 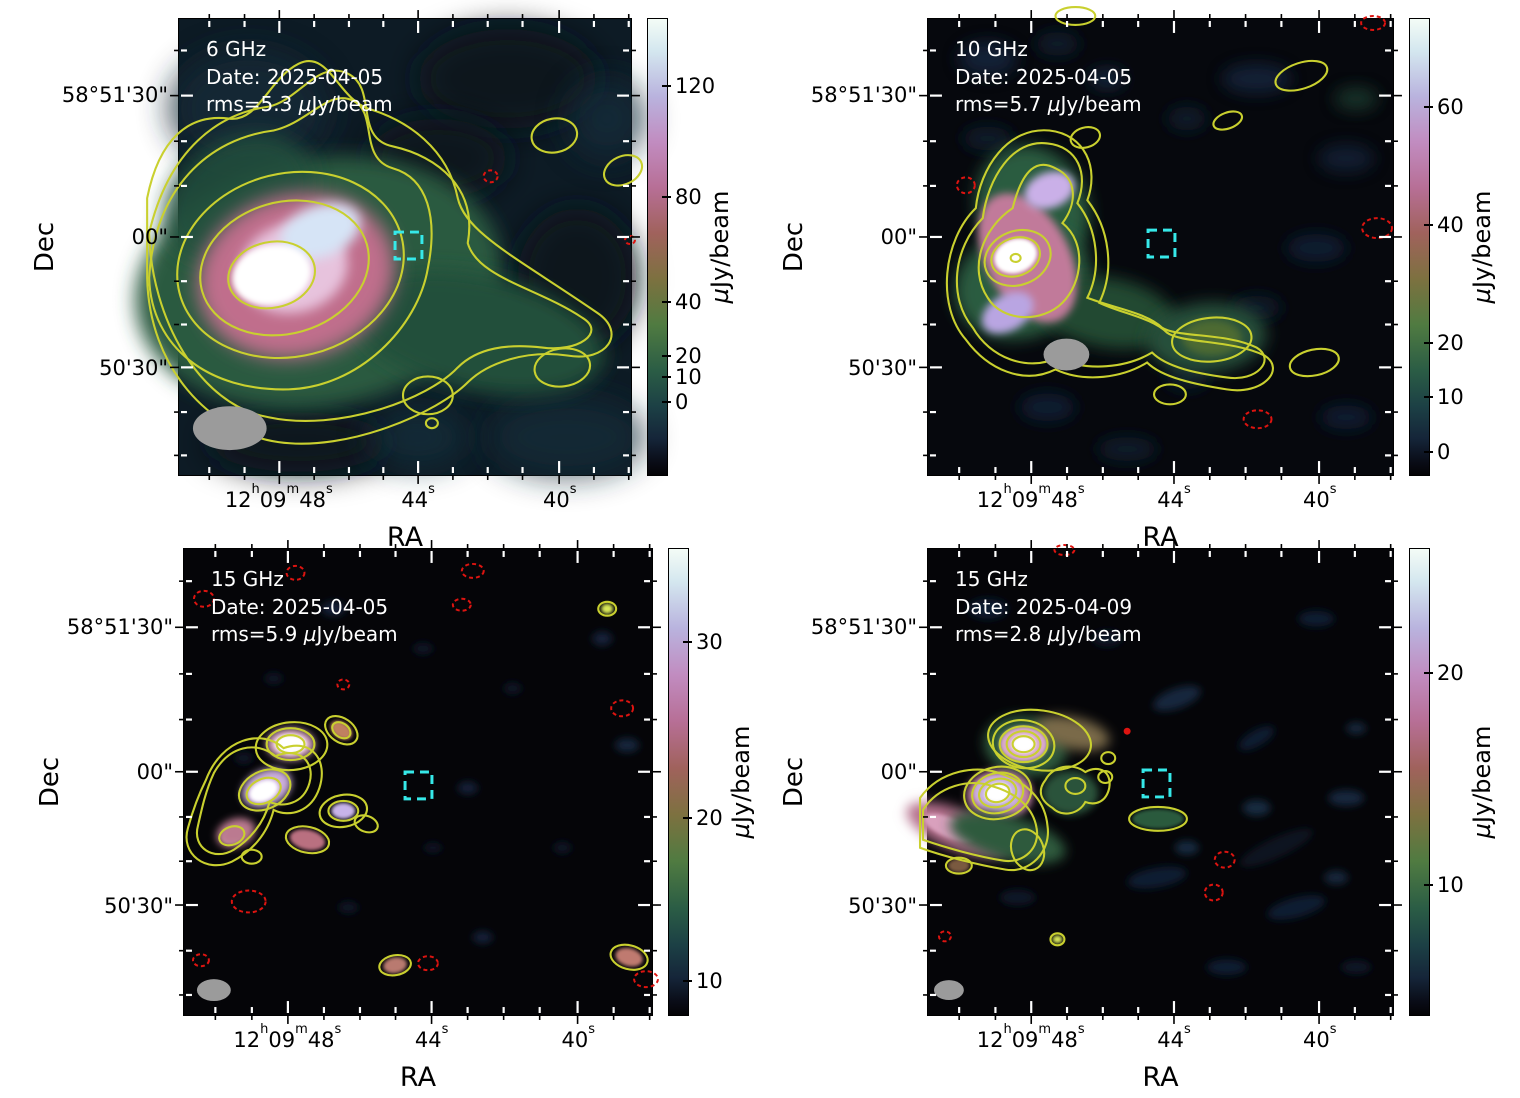 I want to click on map-6ghz: 6 GHz Date: 2025-04-05 rms=5.3 µJy/beam, so click(x=391, y=247).